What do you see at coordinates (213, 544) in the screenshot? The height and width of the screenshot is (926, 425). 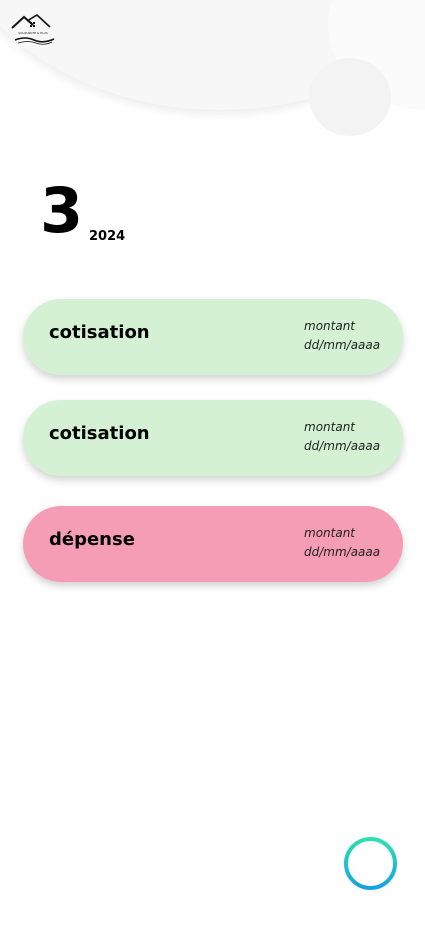 I see `transaction-card-depense: dépense montant dd/mm/aaaa` at bounding box center [213, 544].